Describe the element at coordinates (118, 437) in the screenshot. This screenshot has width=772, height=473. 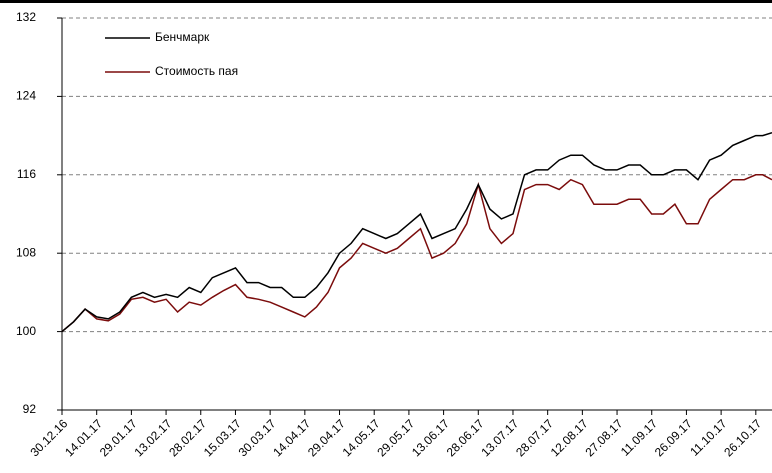
I see `x-tick-label: 29.01.17` at that location.